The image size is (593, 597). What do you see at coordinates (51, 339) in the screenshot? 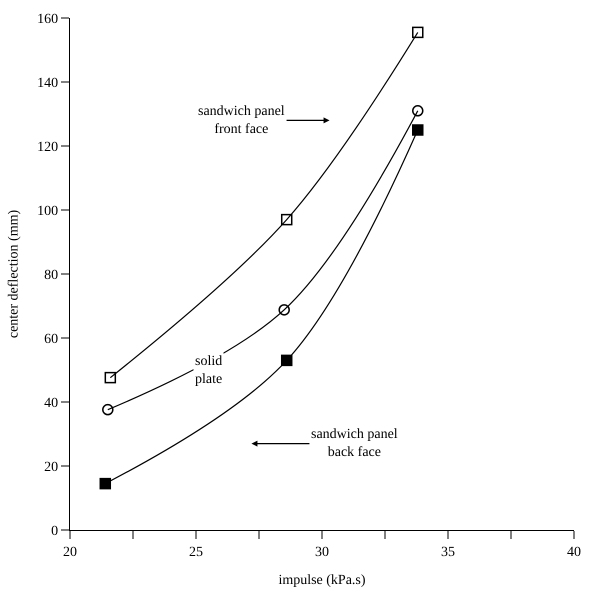
I see `y-tick-label: 60` at bounding box center [51, 339].